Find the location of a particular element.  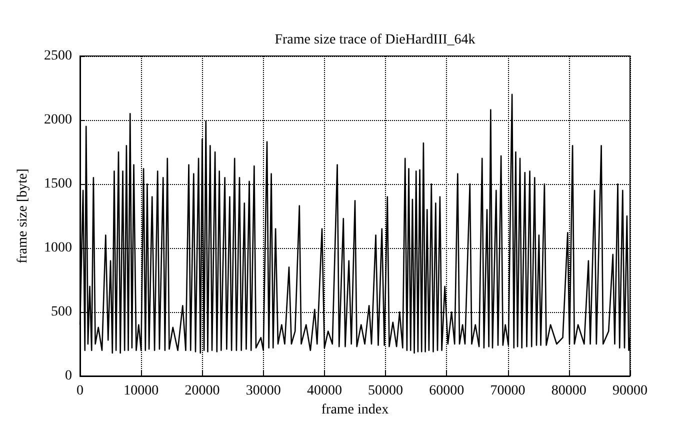

x-tick-label: 40000 is located at coordinates (324, 391).